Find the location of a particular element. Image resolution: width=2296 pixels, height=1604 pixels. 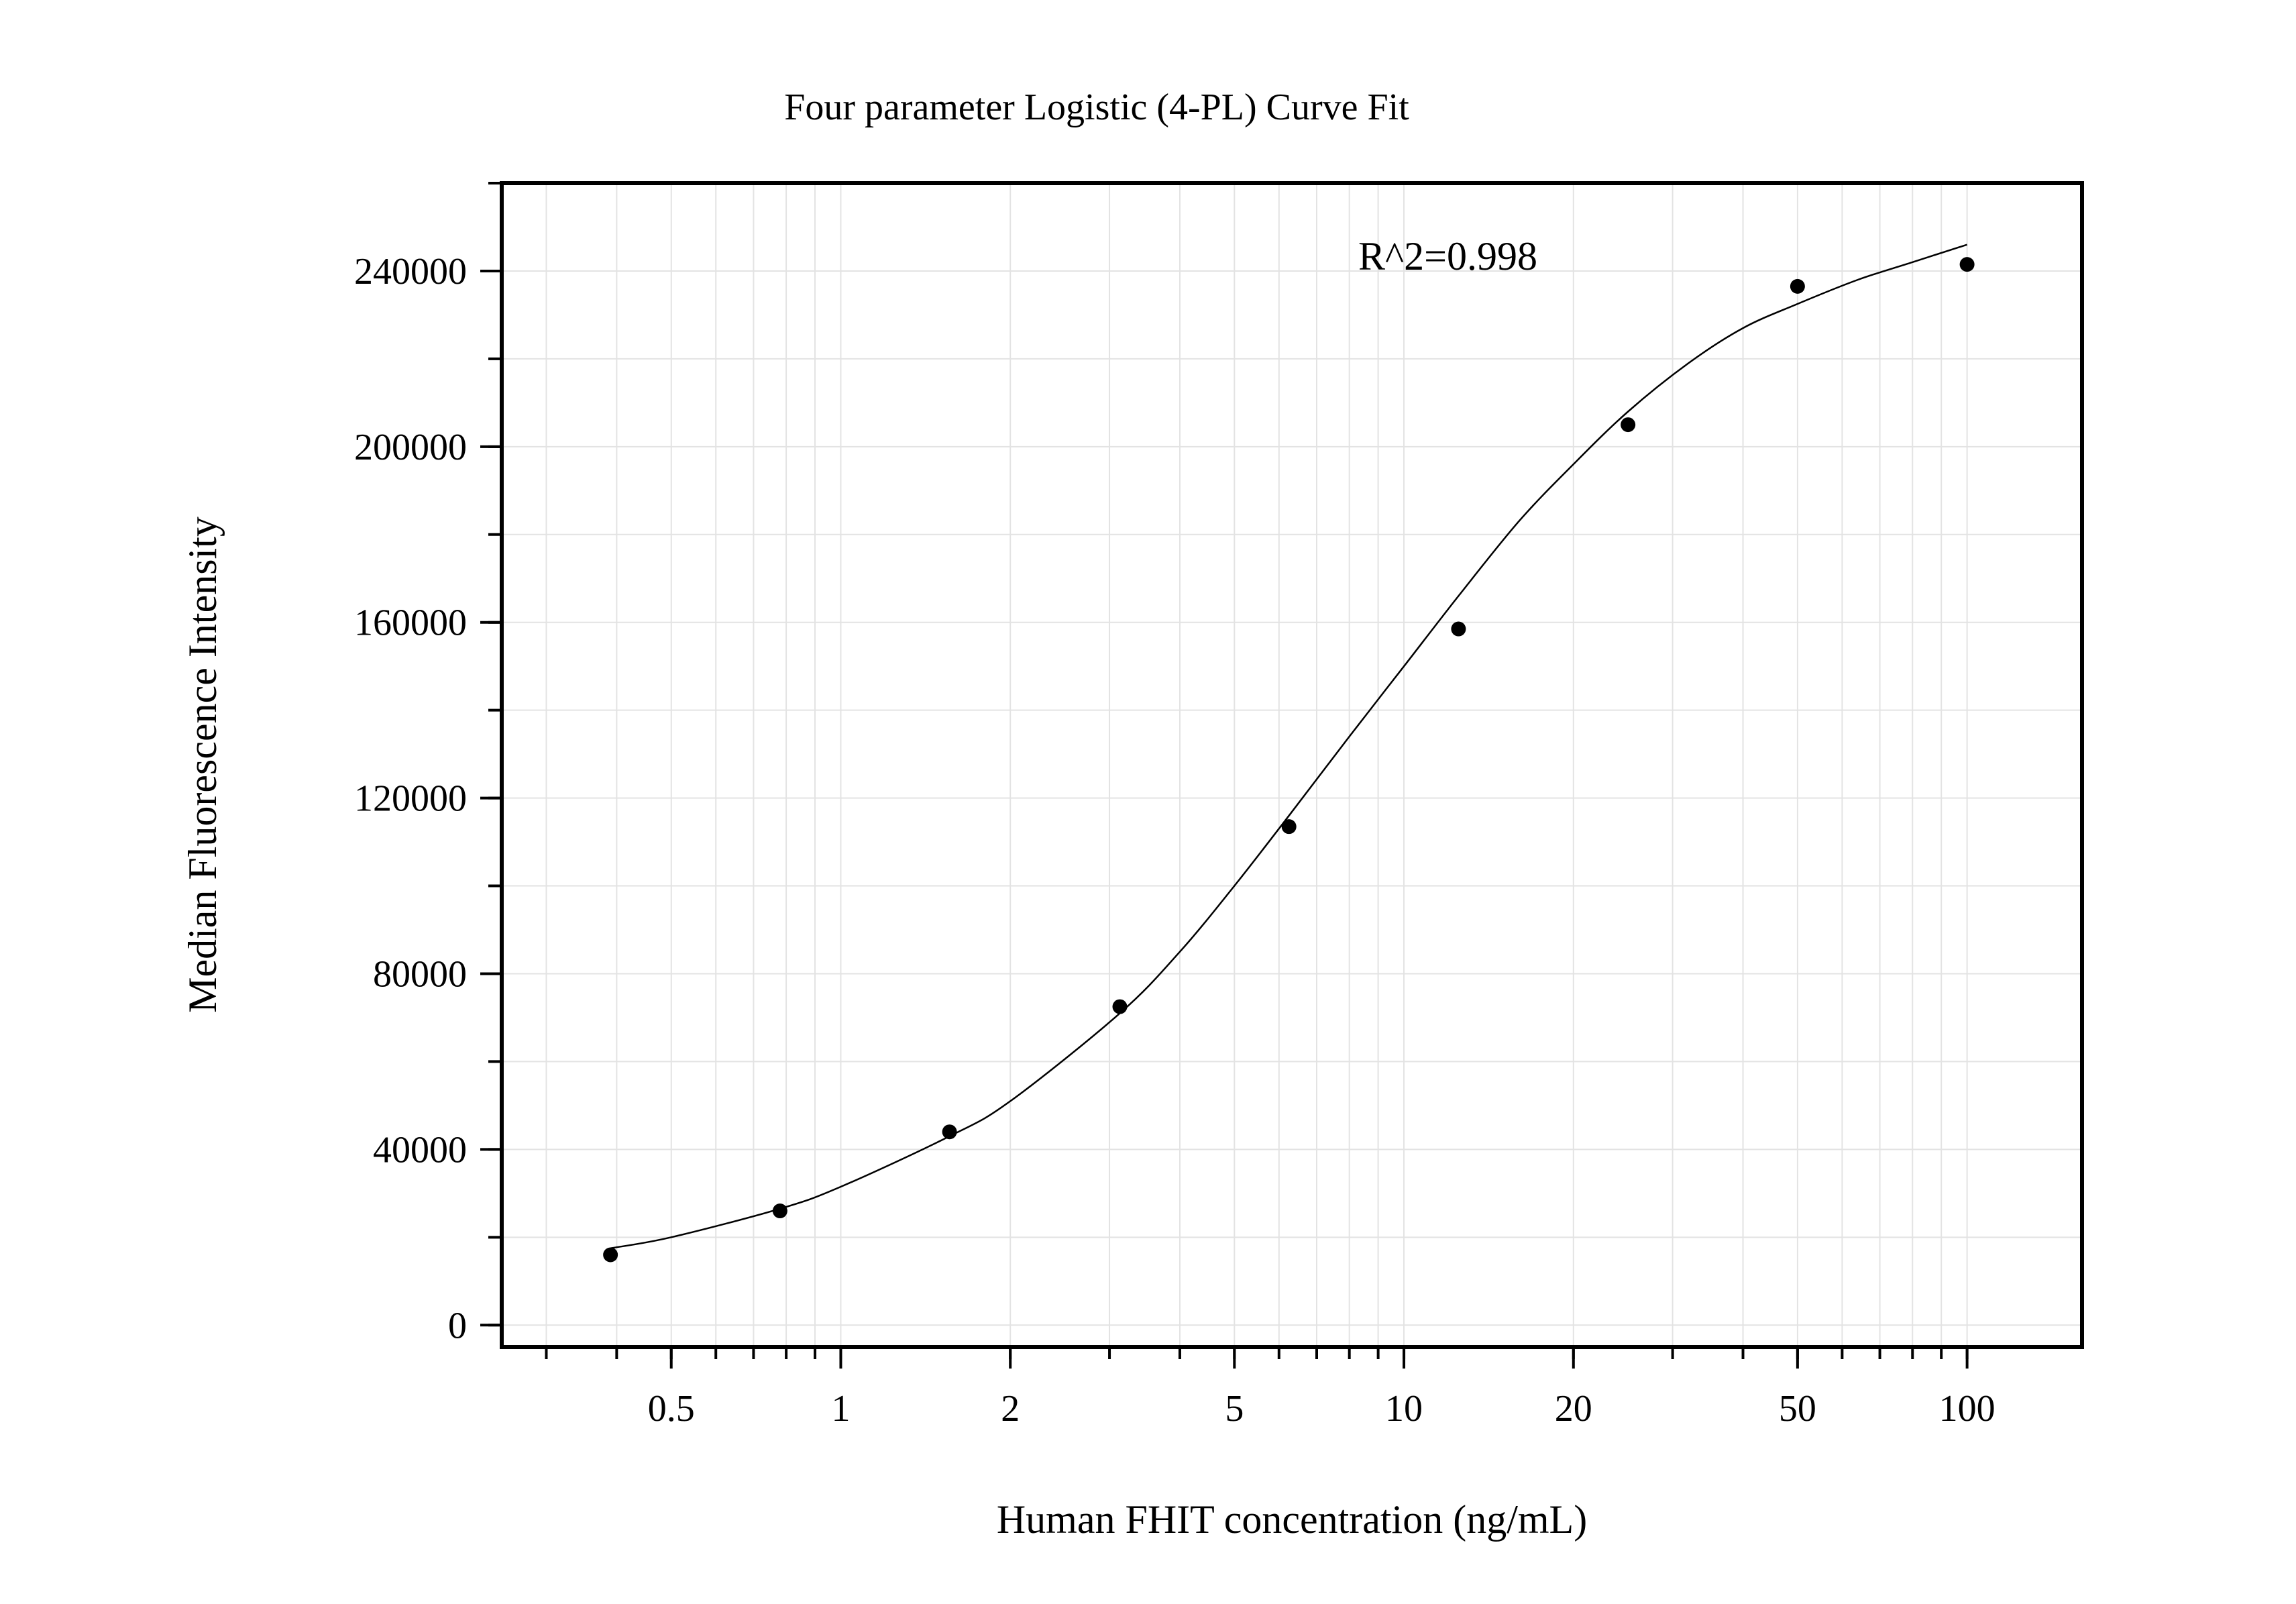

chart-title: Four parameter Logistic (4-PL) Curve Fit is located at coordinates (1096, 107).